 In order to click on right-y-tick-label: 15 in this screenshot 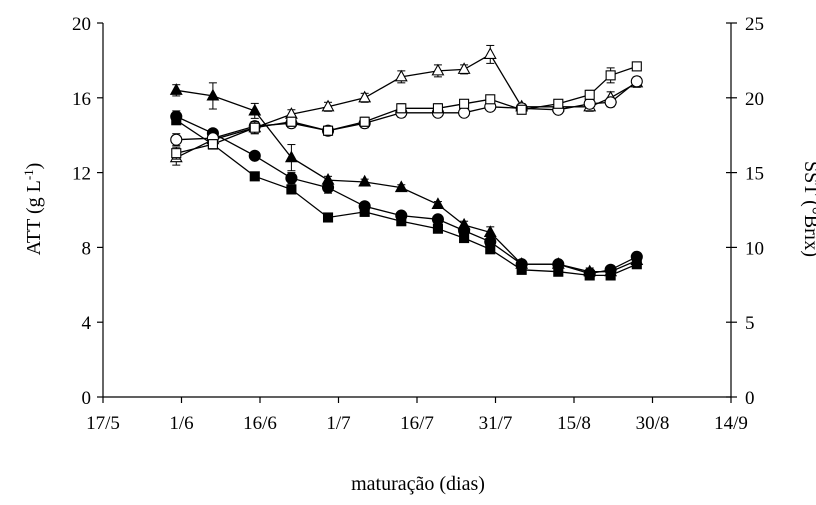, I will do `click(754, 174)`.